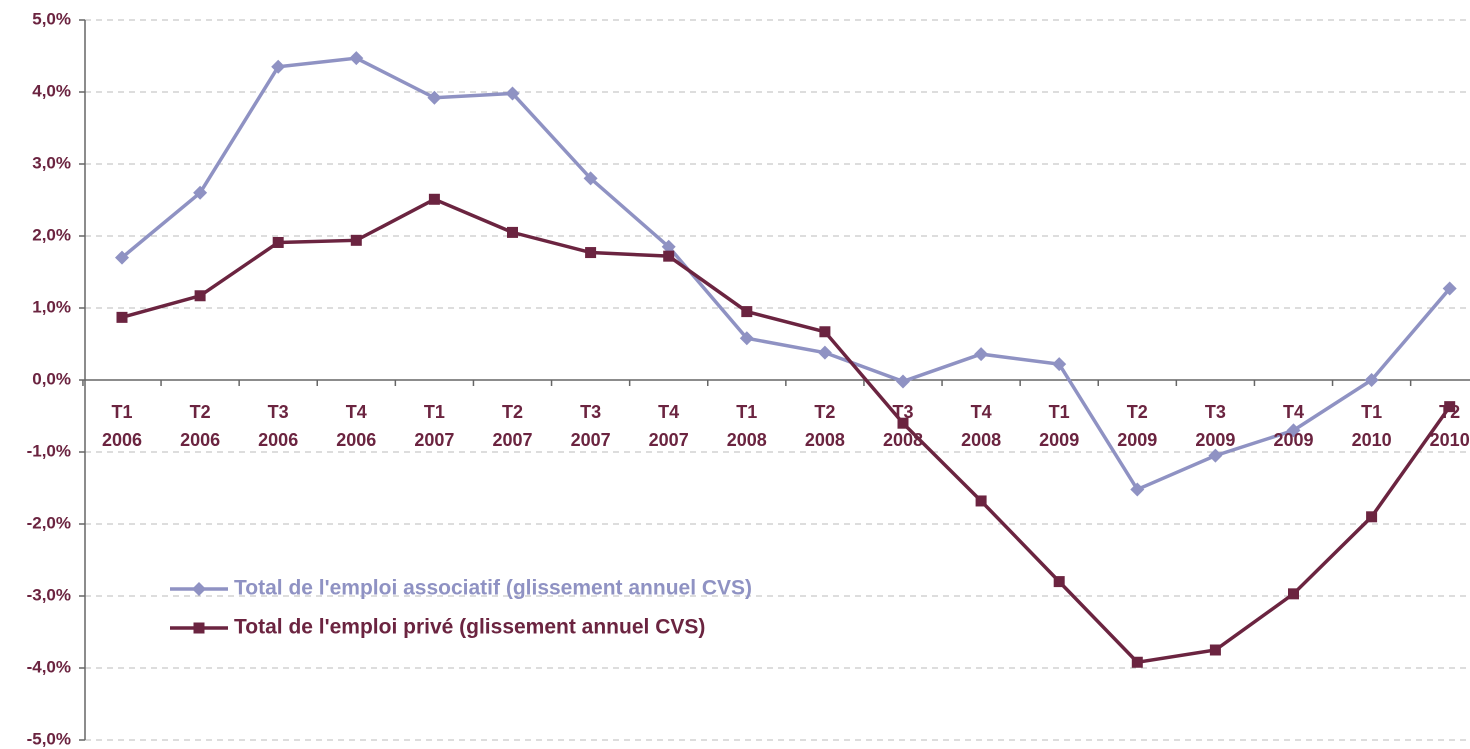 The width and height of the screenshot is (1470, 749). What do you see at coordinates (824, 426) in the screenshot?
I see `x-tick-label: T2 2008` at bounding box center [824, 426].